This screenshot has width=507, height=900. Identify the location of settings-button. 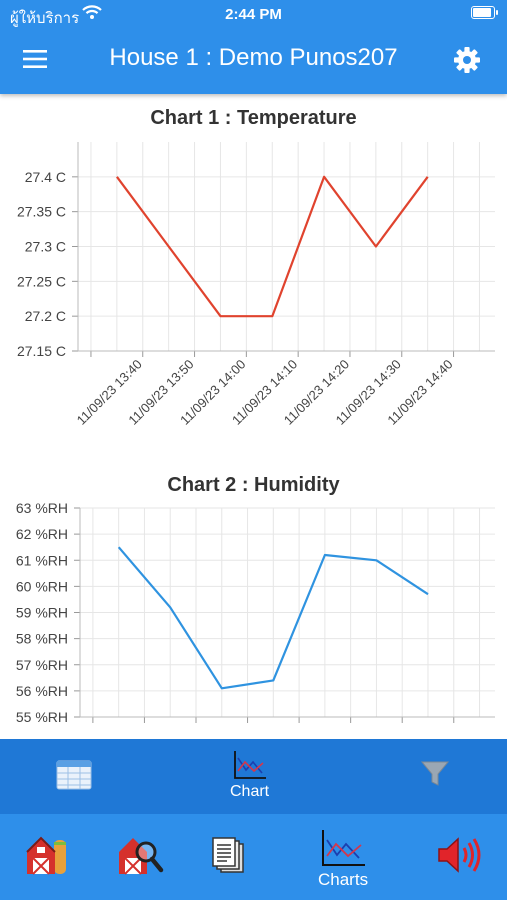
(467, 60).